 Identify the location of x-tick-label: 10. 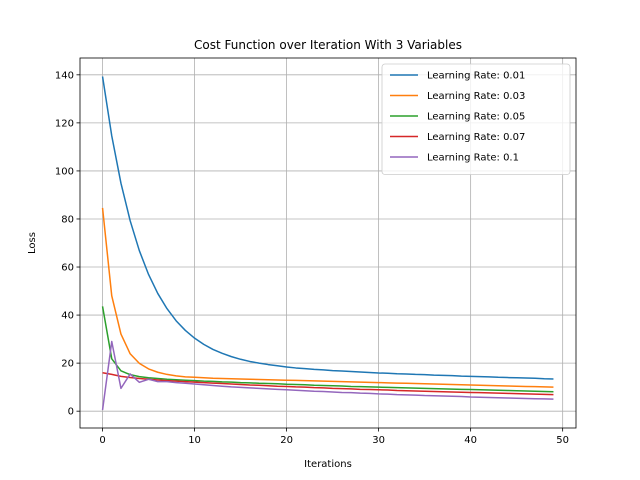
(194, 440).